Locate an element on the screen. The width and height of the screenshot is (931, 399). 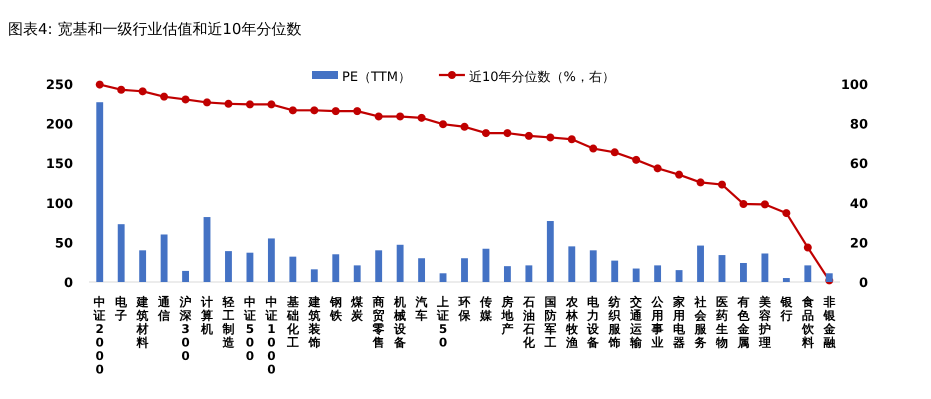
x-tick-label: 有色金属 is located at coordinates (743, 322).